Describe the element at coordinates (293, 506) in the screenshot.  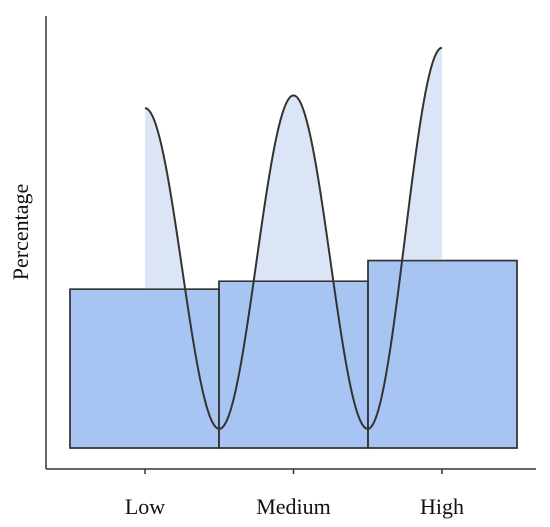
I see `x-tick-label-medium: Medium` at that location.